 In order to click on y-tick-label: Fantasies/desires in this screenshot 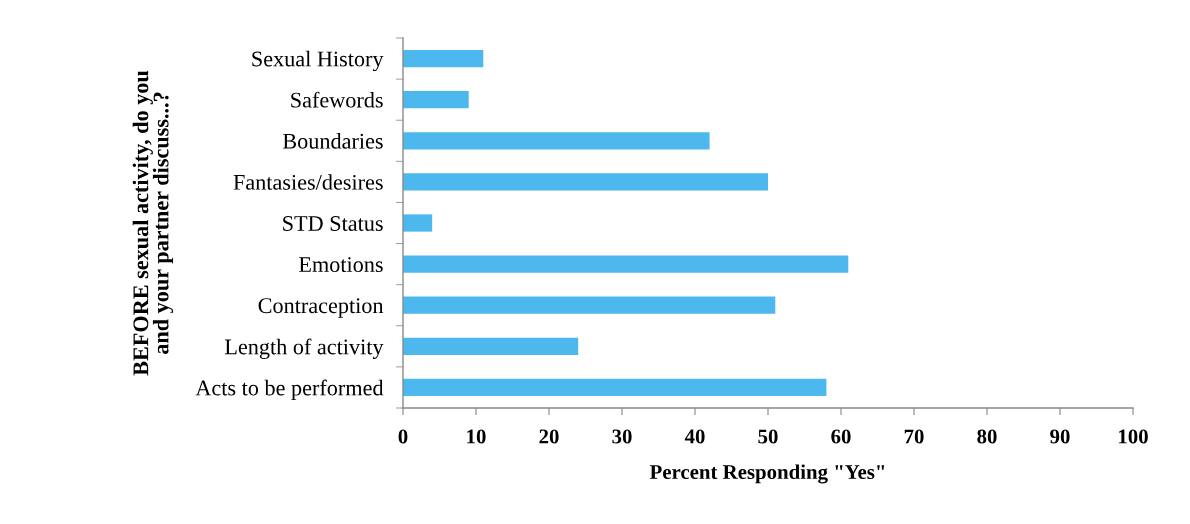, I will do `click(308, 182)`.